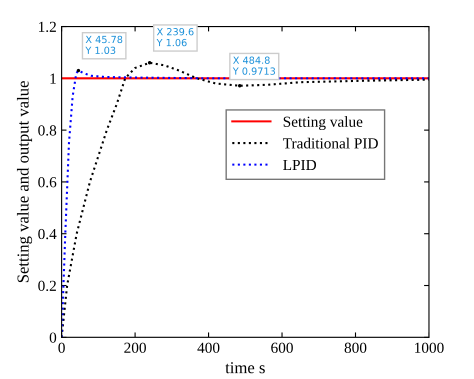 The image size is (474, 379). Describe the element at coordinates (61, 347) in the screenshot. I see `x-tick-label: 0` at that location.